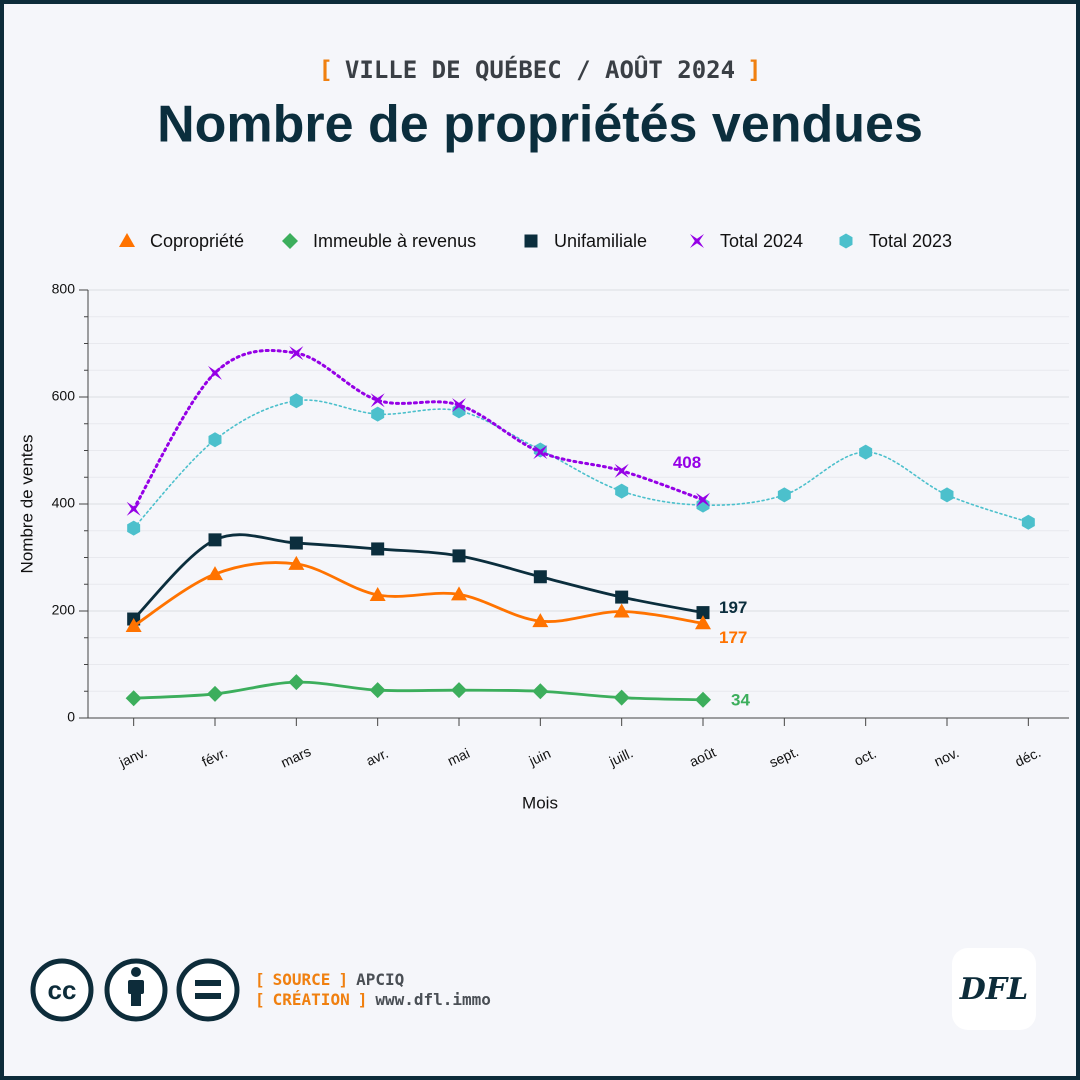  Describe the element at coordinates (733, 637) in the screenshot. I see `data-label: 177` at that location.